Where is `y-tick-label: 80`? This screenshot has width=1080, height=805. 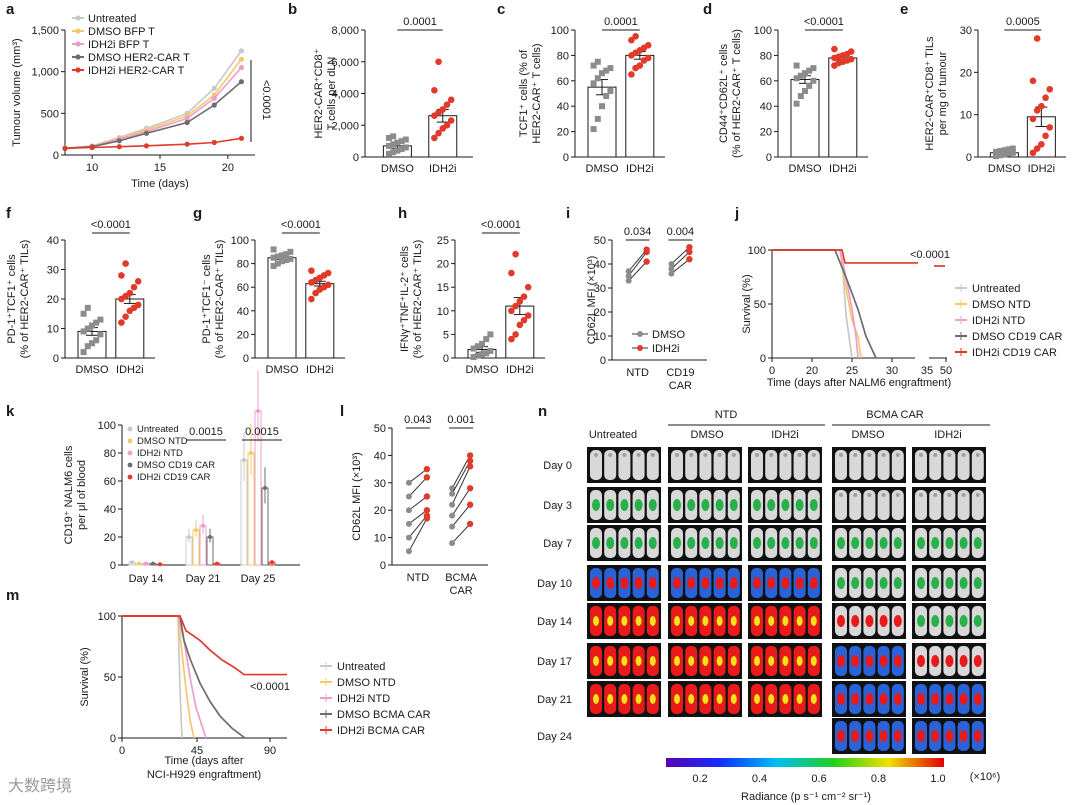 y-tick-label: 80 is located at coordinates (243, 265).